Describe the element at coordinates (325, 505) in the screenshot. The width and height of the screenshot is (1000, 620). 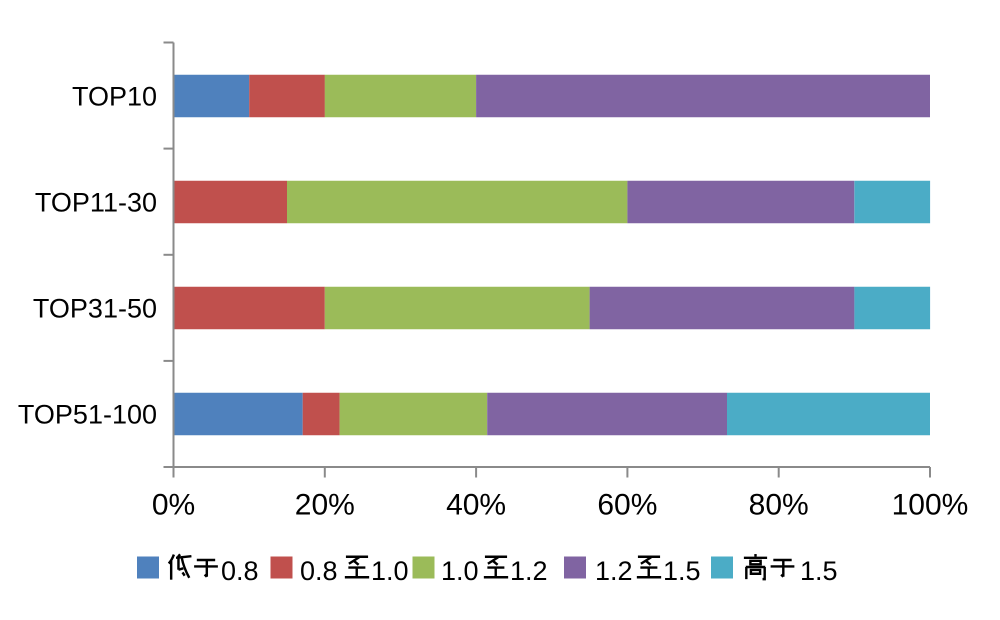
I see `svg-text: 20%` at that location.